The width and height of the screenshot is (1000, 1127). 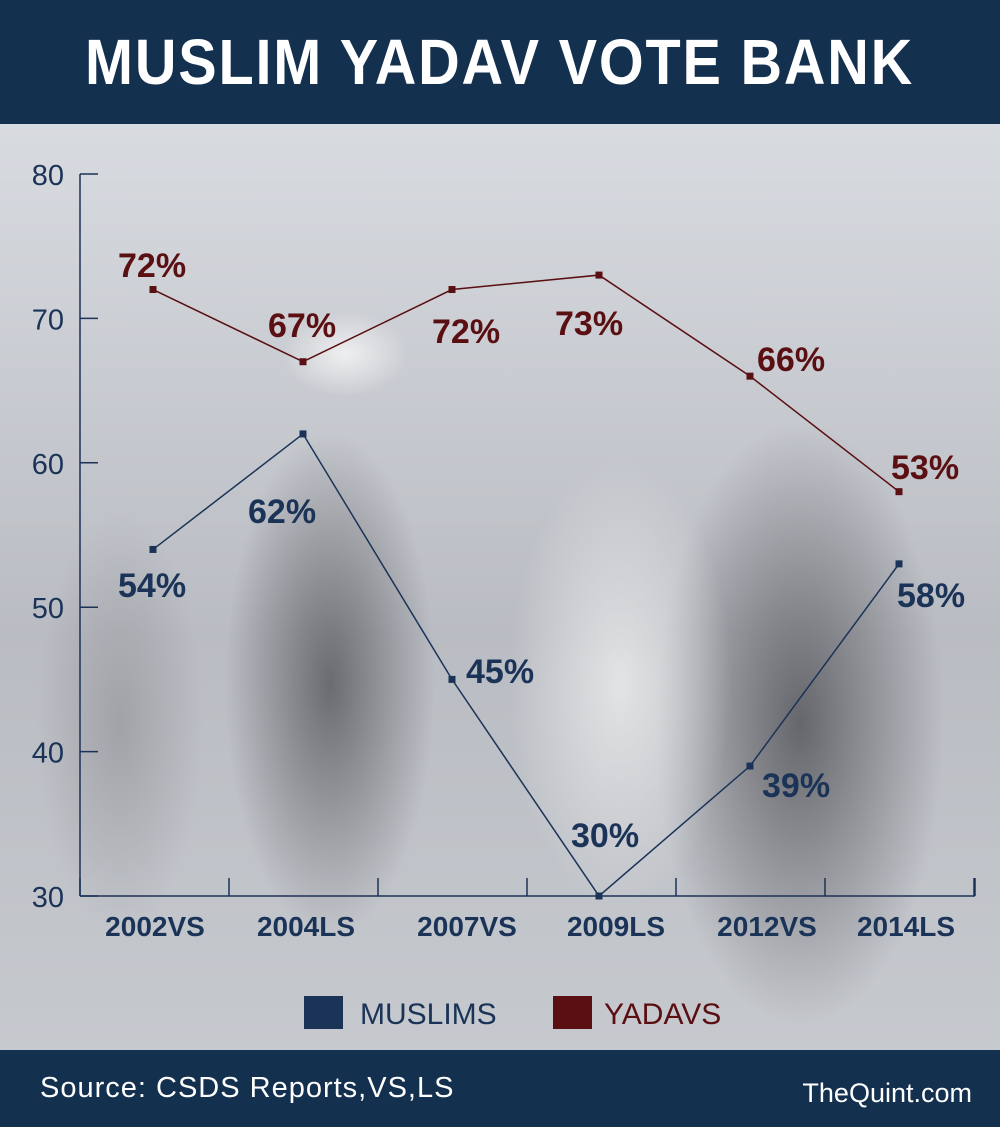 I want to click on data-label-yadavs: 73%, so click(x=589, y=324).